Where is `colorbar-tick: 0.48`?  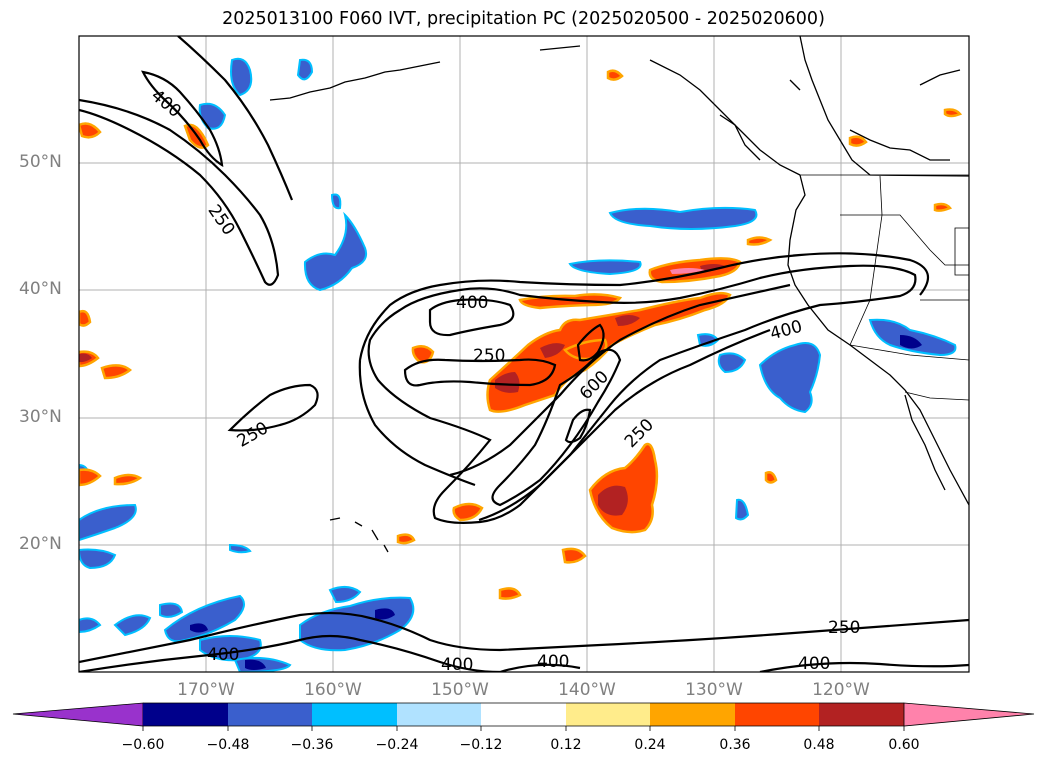 colorbar-tick: 0.48 is located at coordinates (819, 745).